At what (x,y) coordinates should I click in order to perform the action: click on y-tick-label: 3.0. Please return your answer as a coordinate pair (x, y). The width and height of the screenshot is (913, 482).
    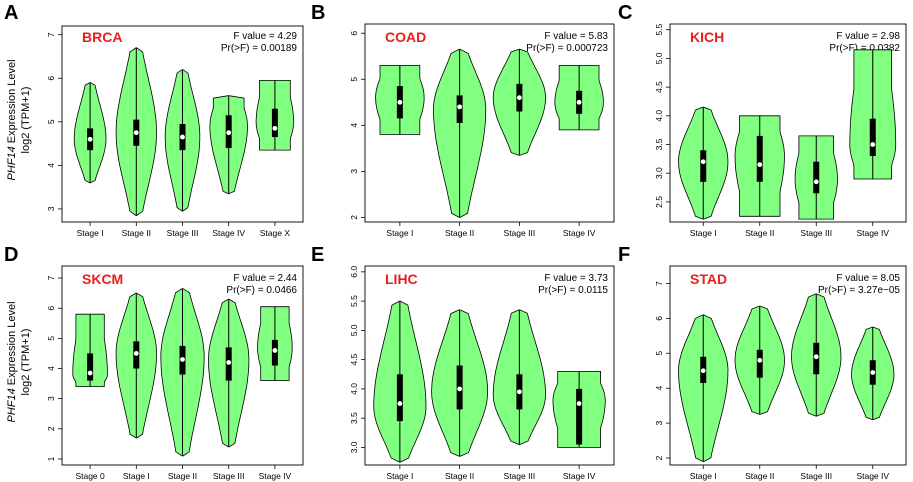
    Looking at the image, I should click on (354, 447).